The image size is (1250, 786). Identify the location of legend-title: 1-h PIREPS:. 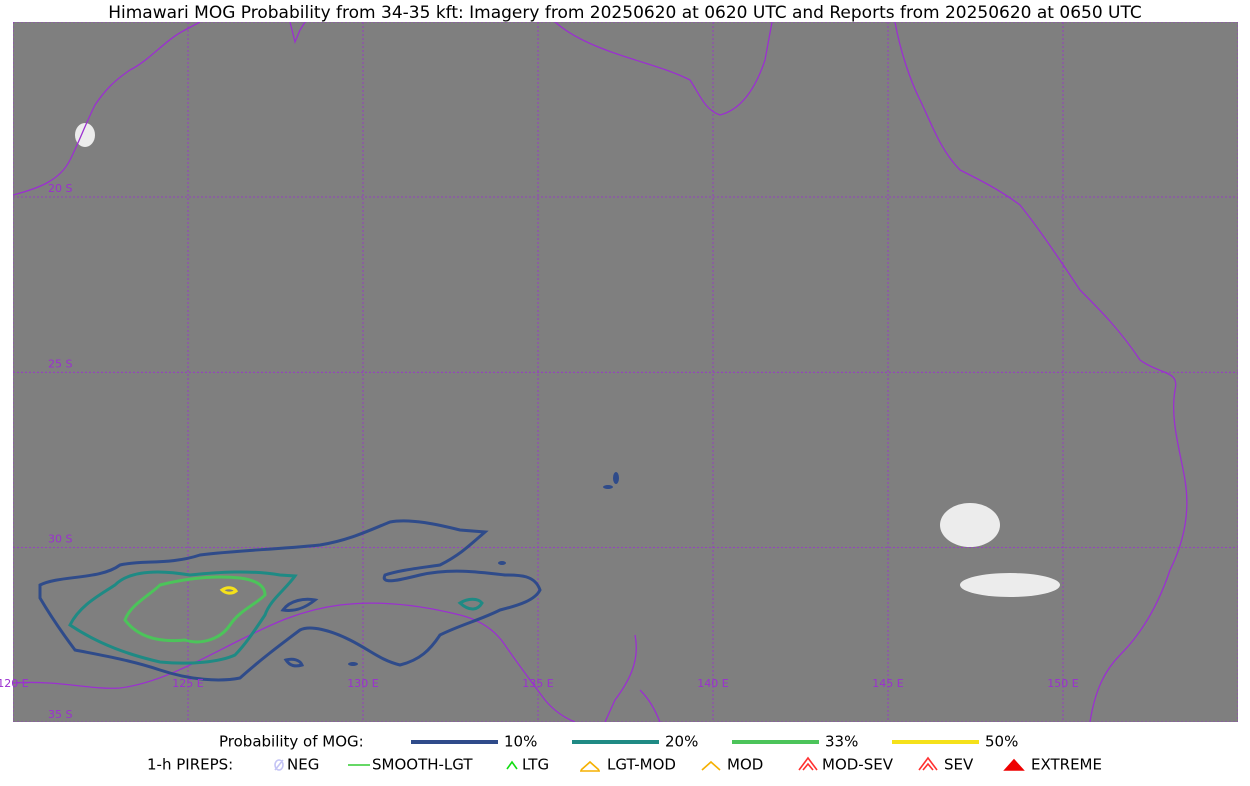
(190, 765).